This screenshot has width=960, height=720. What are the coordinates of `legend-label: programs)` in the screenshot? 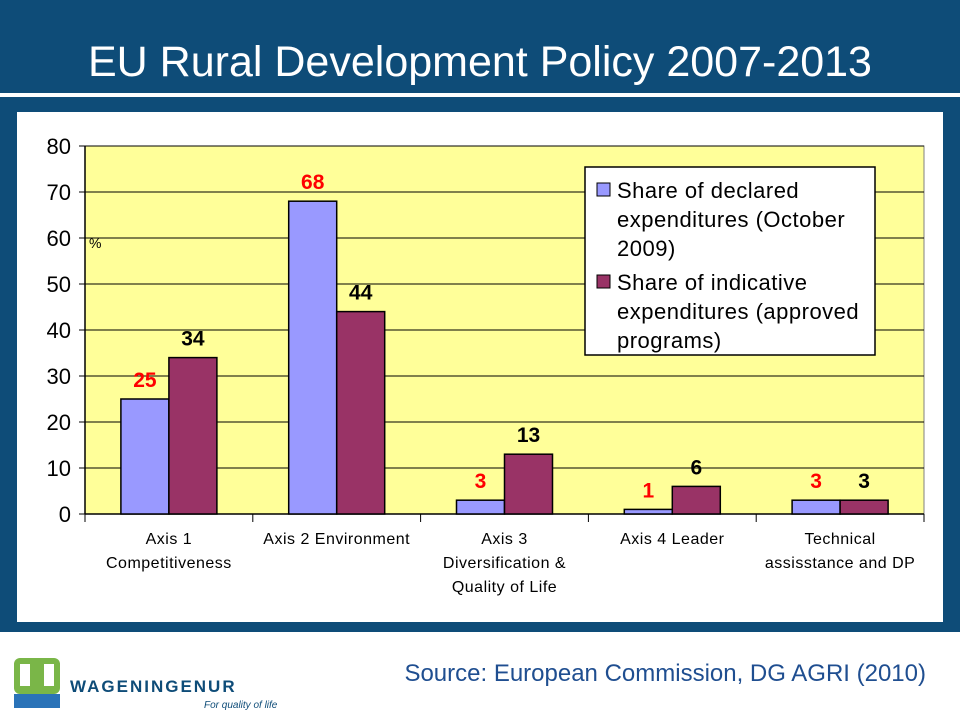 It's located at (669, 340).